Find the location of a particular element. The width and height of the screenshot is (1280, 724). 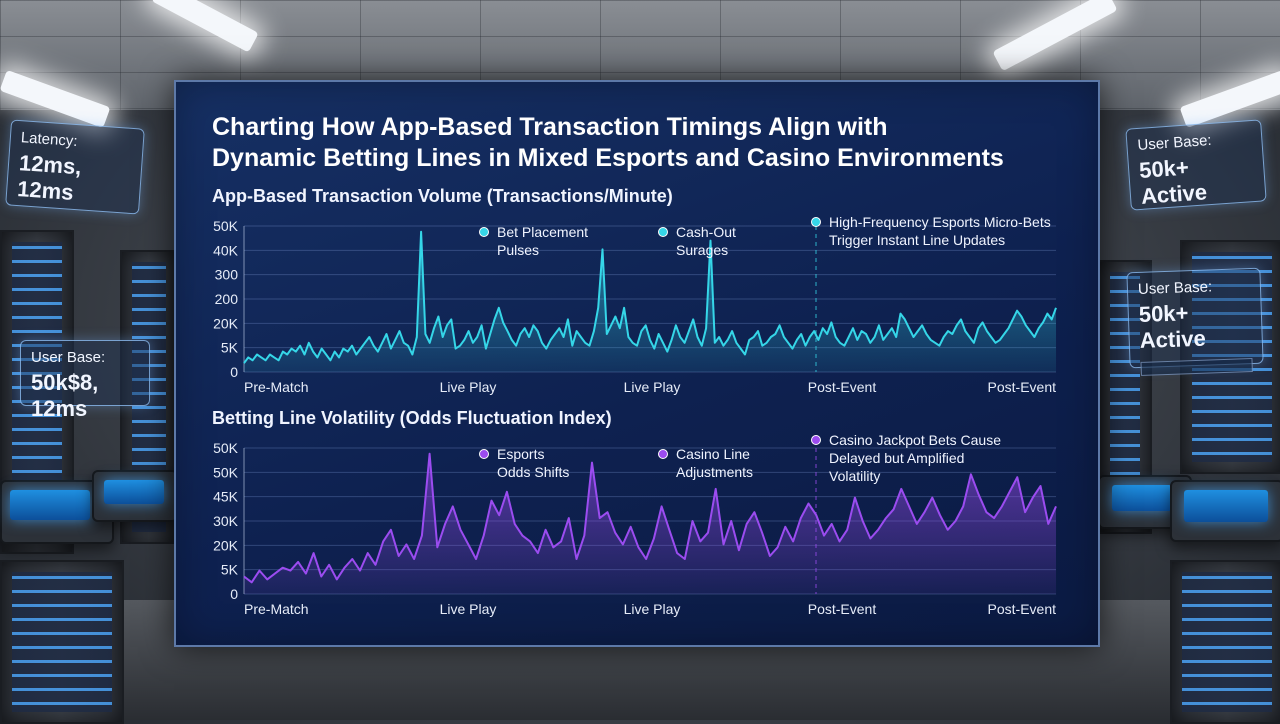

annotation-text: Trigger Instant Line Updates is located at coordinates (917, 240).